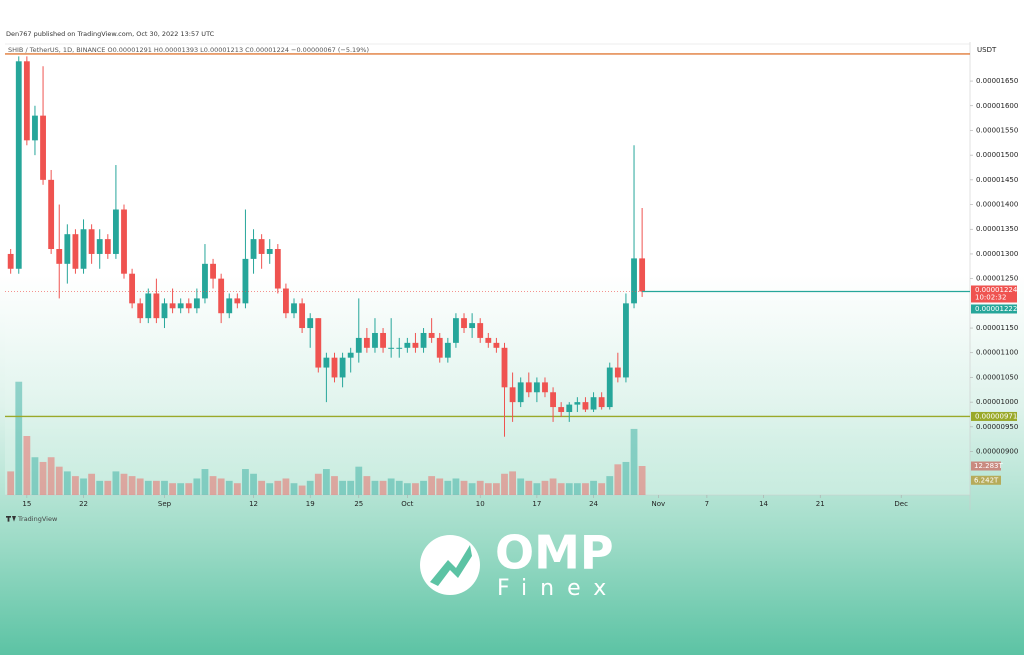 The image size is (1024, 655). What do you see at coordinates (997, 81) in the screenshot?
I see `y-tick-label: 0.00001650` at bounding box center [997, 81].